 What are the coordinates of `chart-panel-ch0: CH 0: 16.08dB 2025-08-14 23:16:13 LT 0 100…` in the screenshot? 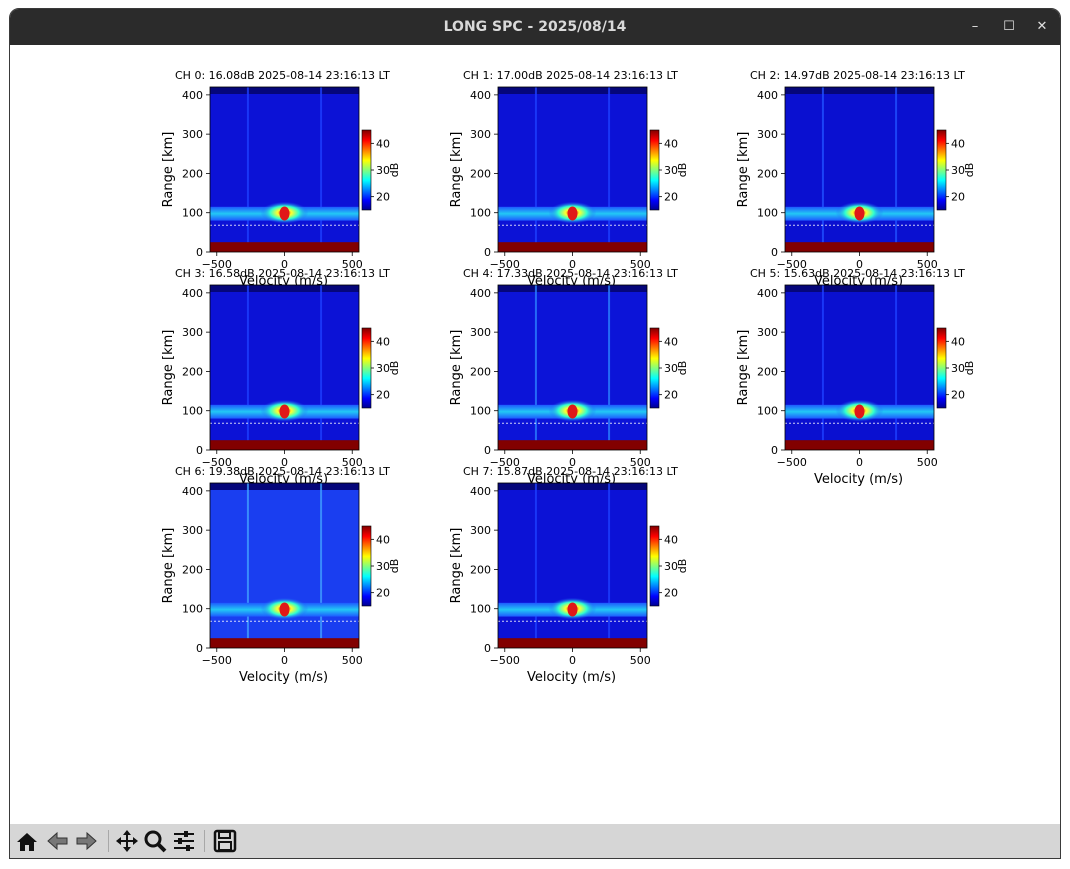 It's located at (281, 179).